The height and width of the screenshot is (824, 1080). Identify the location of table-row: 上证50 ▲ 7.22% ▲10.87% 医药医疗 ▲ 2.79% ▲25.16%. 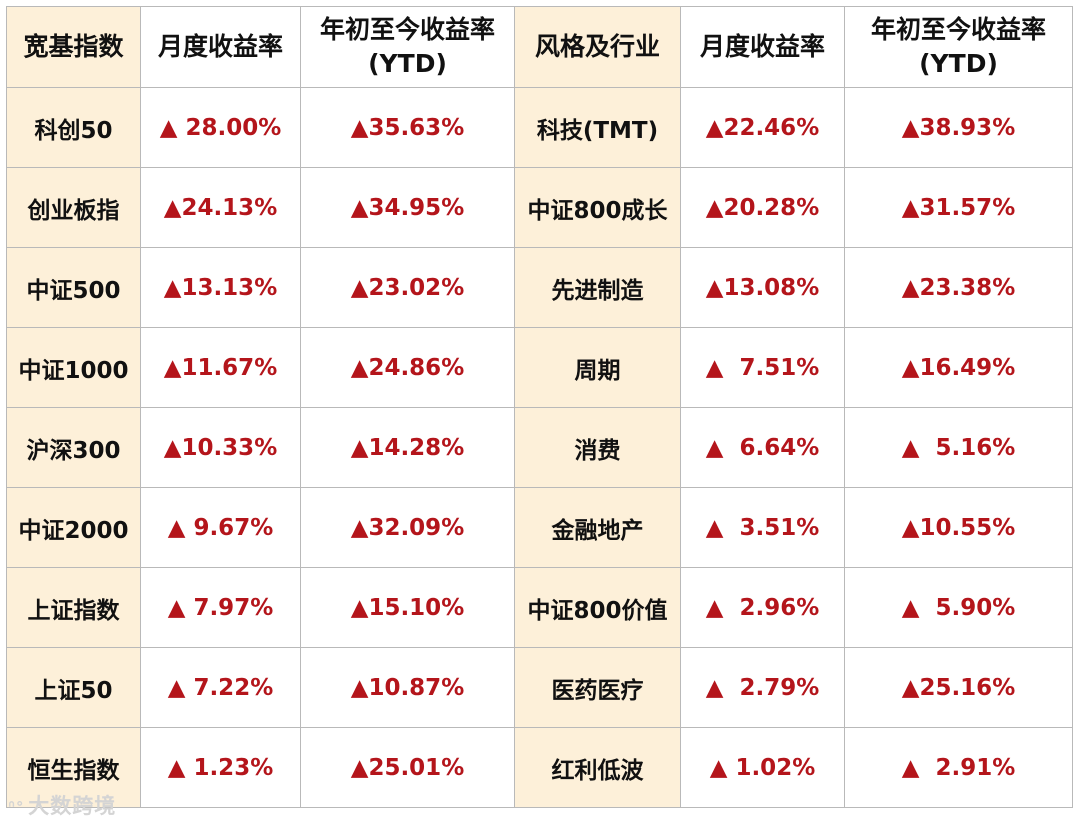
(539, 687).